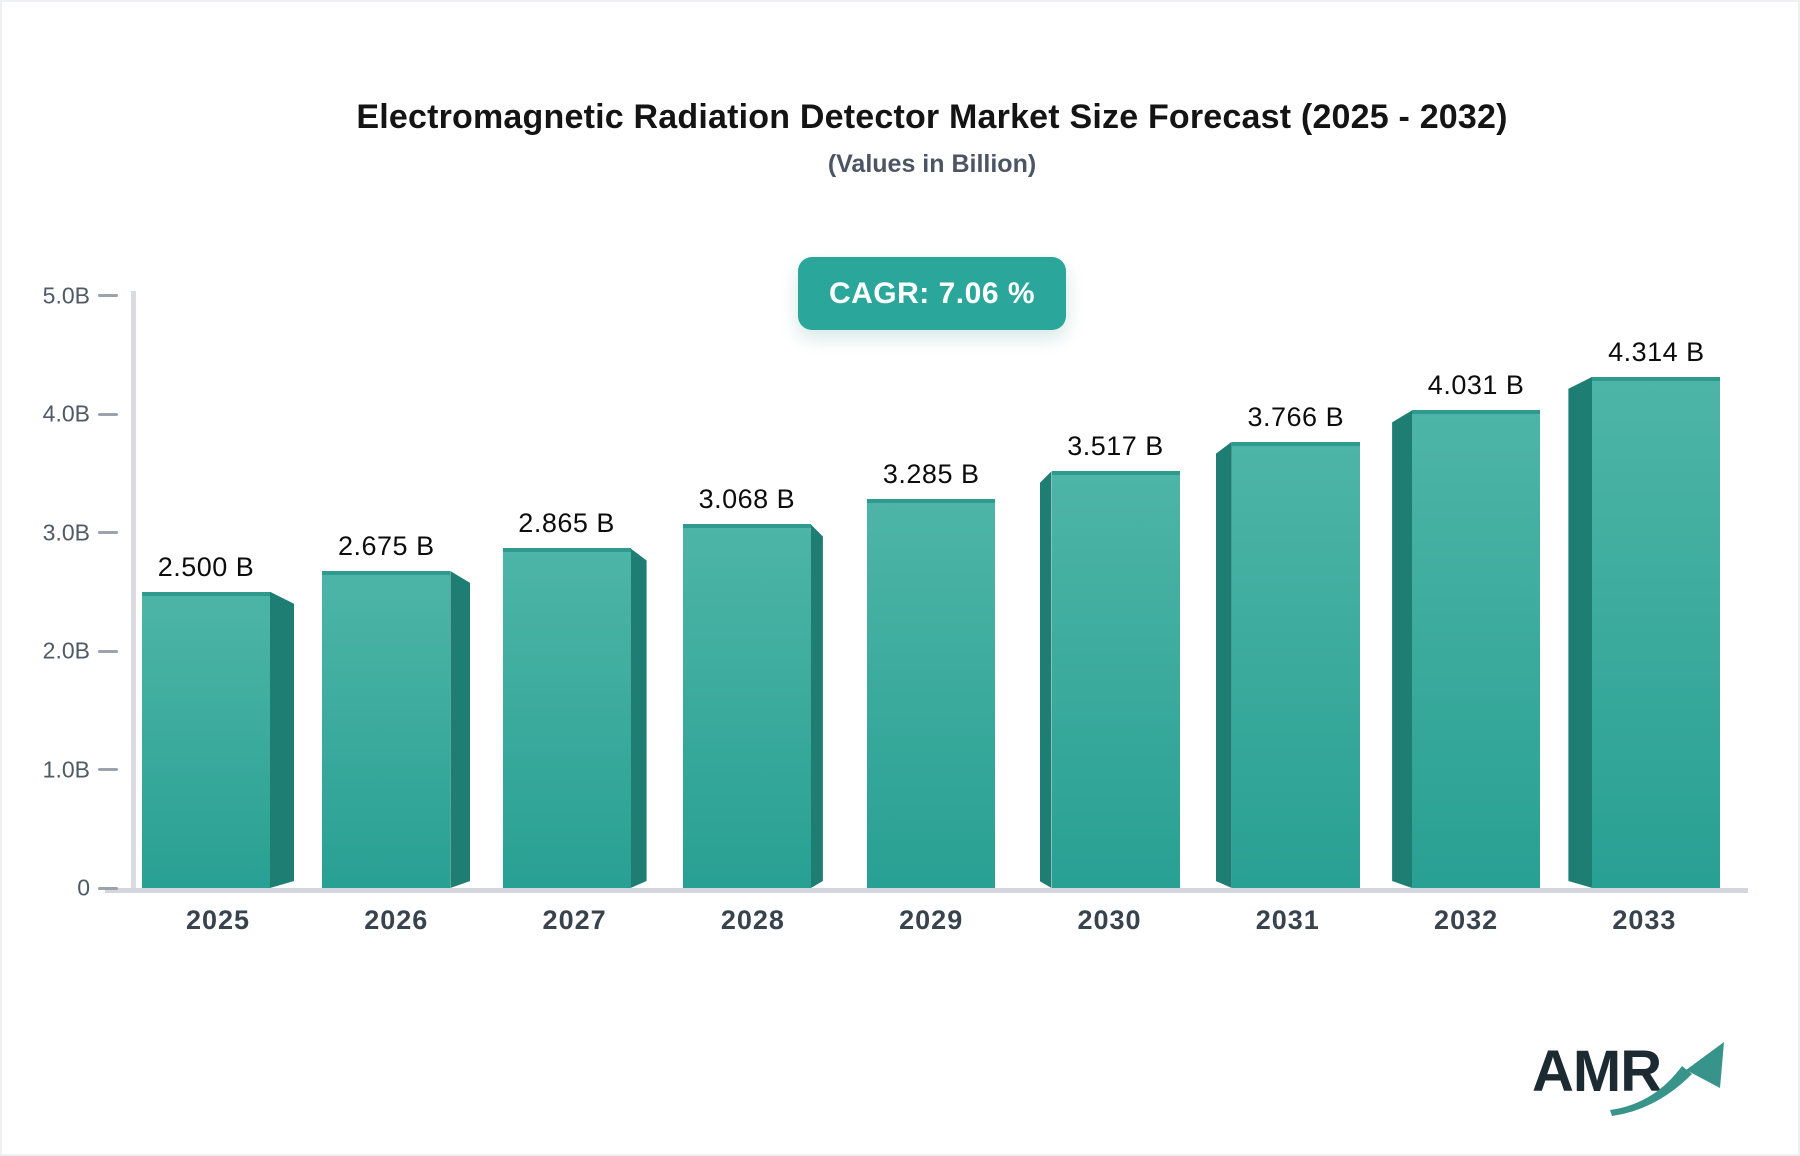 This screenshot has height=1156, width=1800. I want to click on bar-2033, so click(1656, 632).